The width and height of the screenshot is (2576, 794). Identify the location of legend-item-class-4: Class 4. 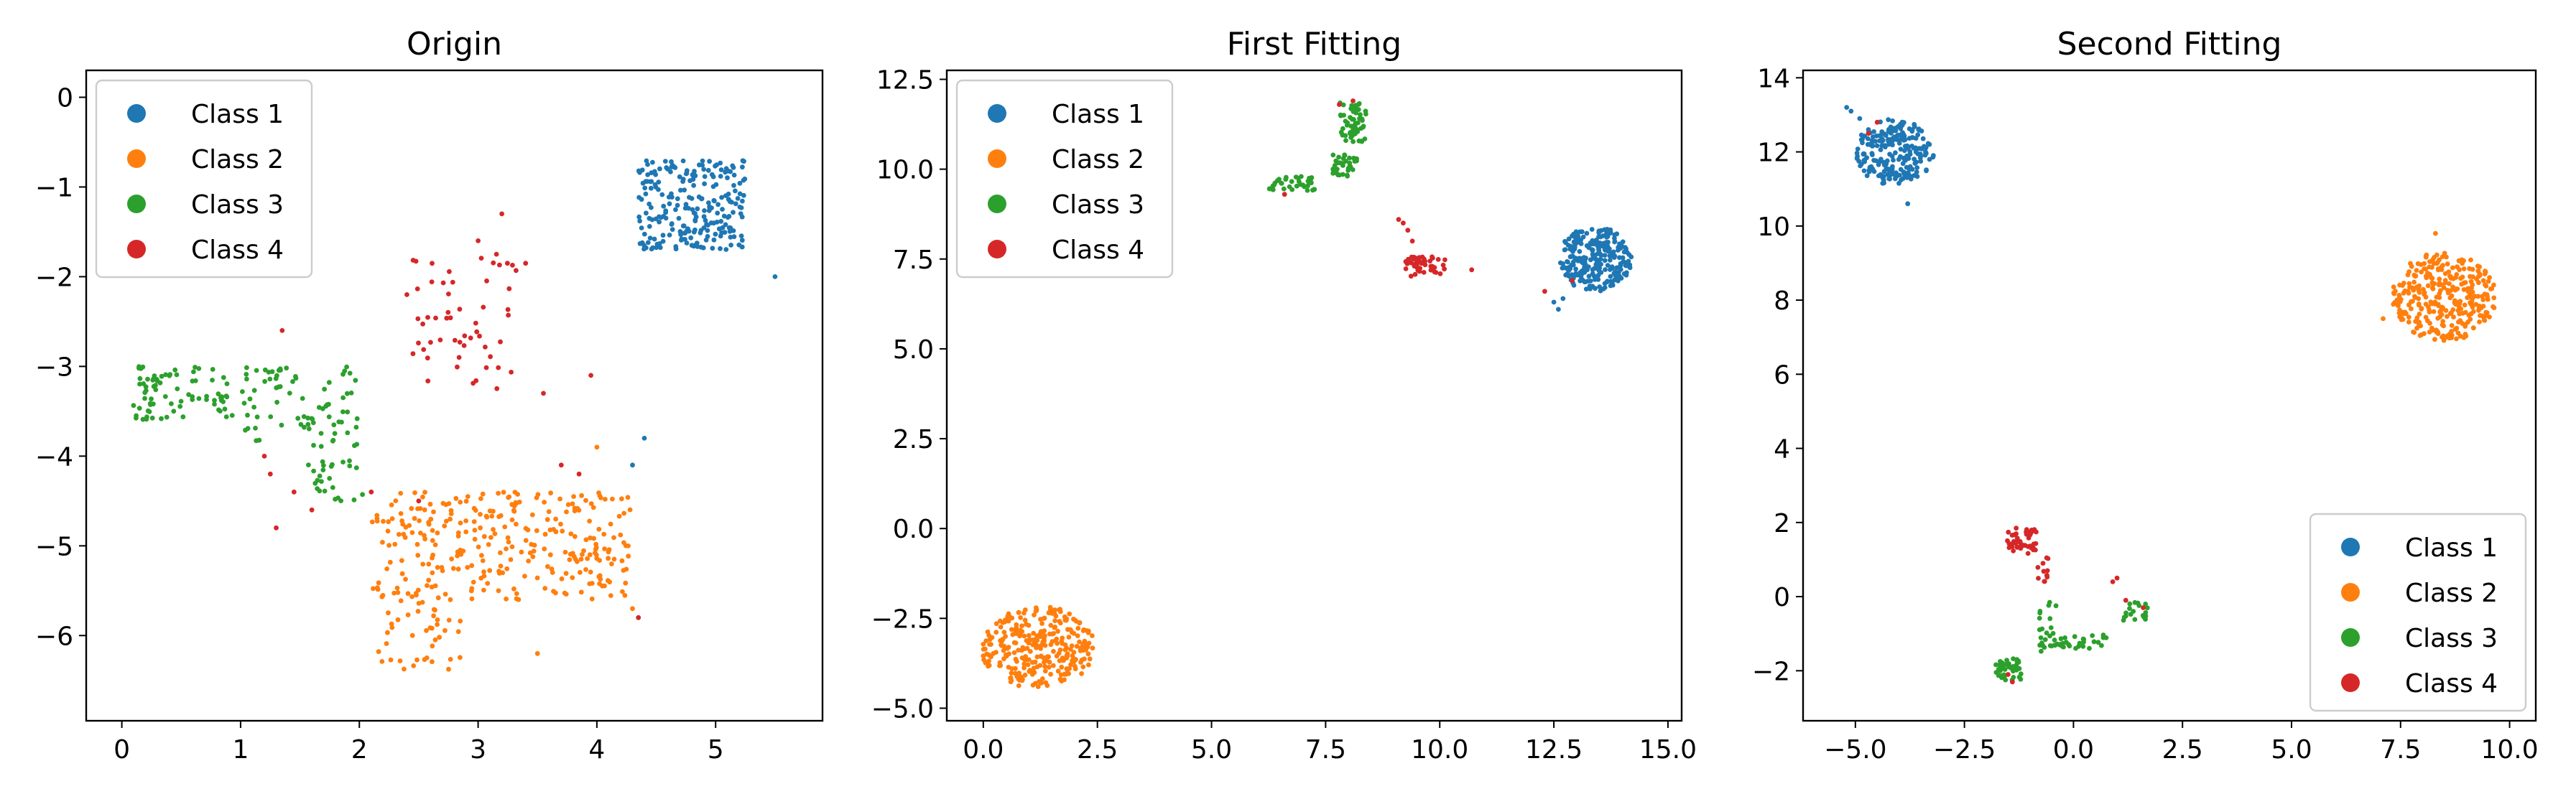
(205, 250).